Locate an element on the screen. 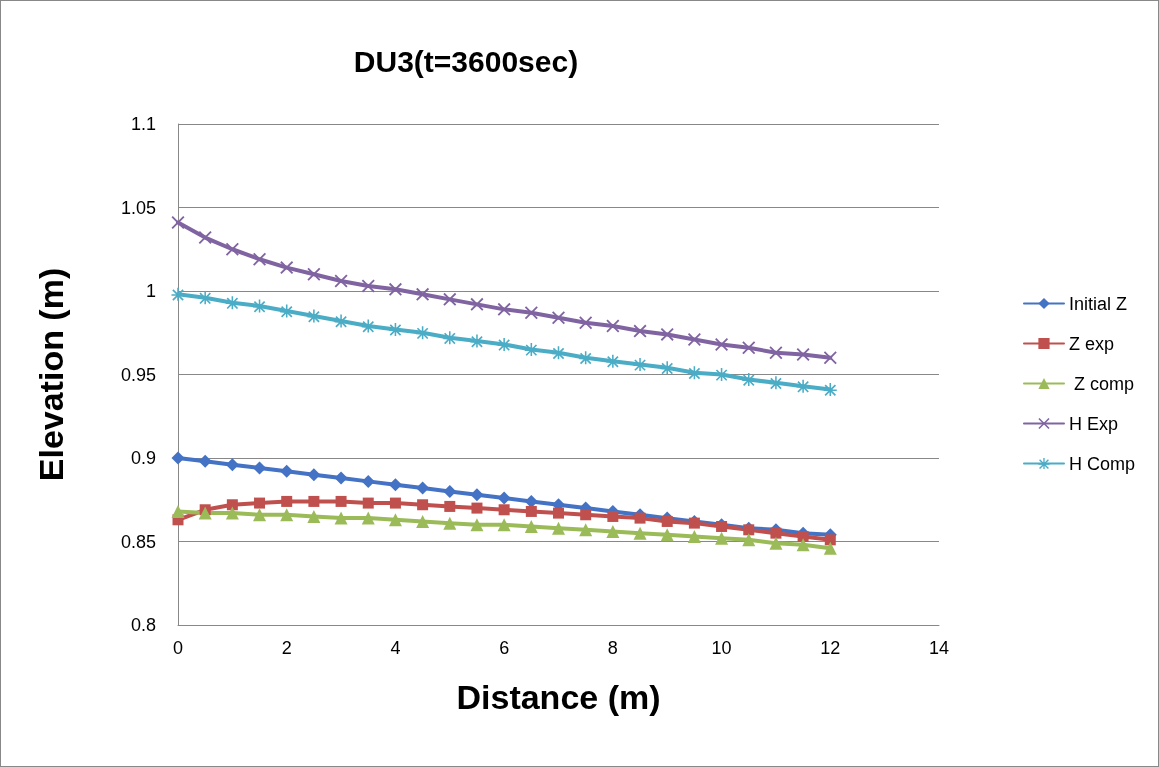  x-tick-label: 8 is located at coordinates (612, 648).